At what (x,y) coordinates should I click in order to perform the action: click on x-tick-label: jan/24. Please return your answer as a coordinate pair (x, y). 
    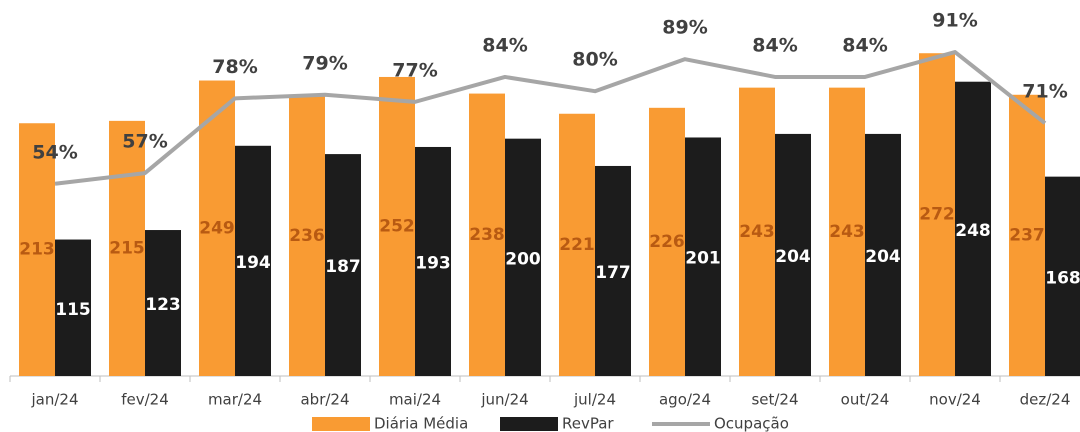
    Looking at the image, I should click on (54, 400).